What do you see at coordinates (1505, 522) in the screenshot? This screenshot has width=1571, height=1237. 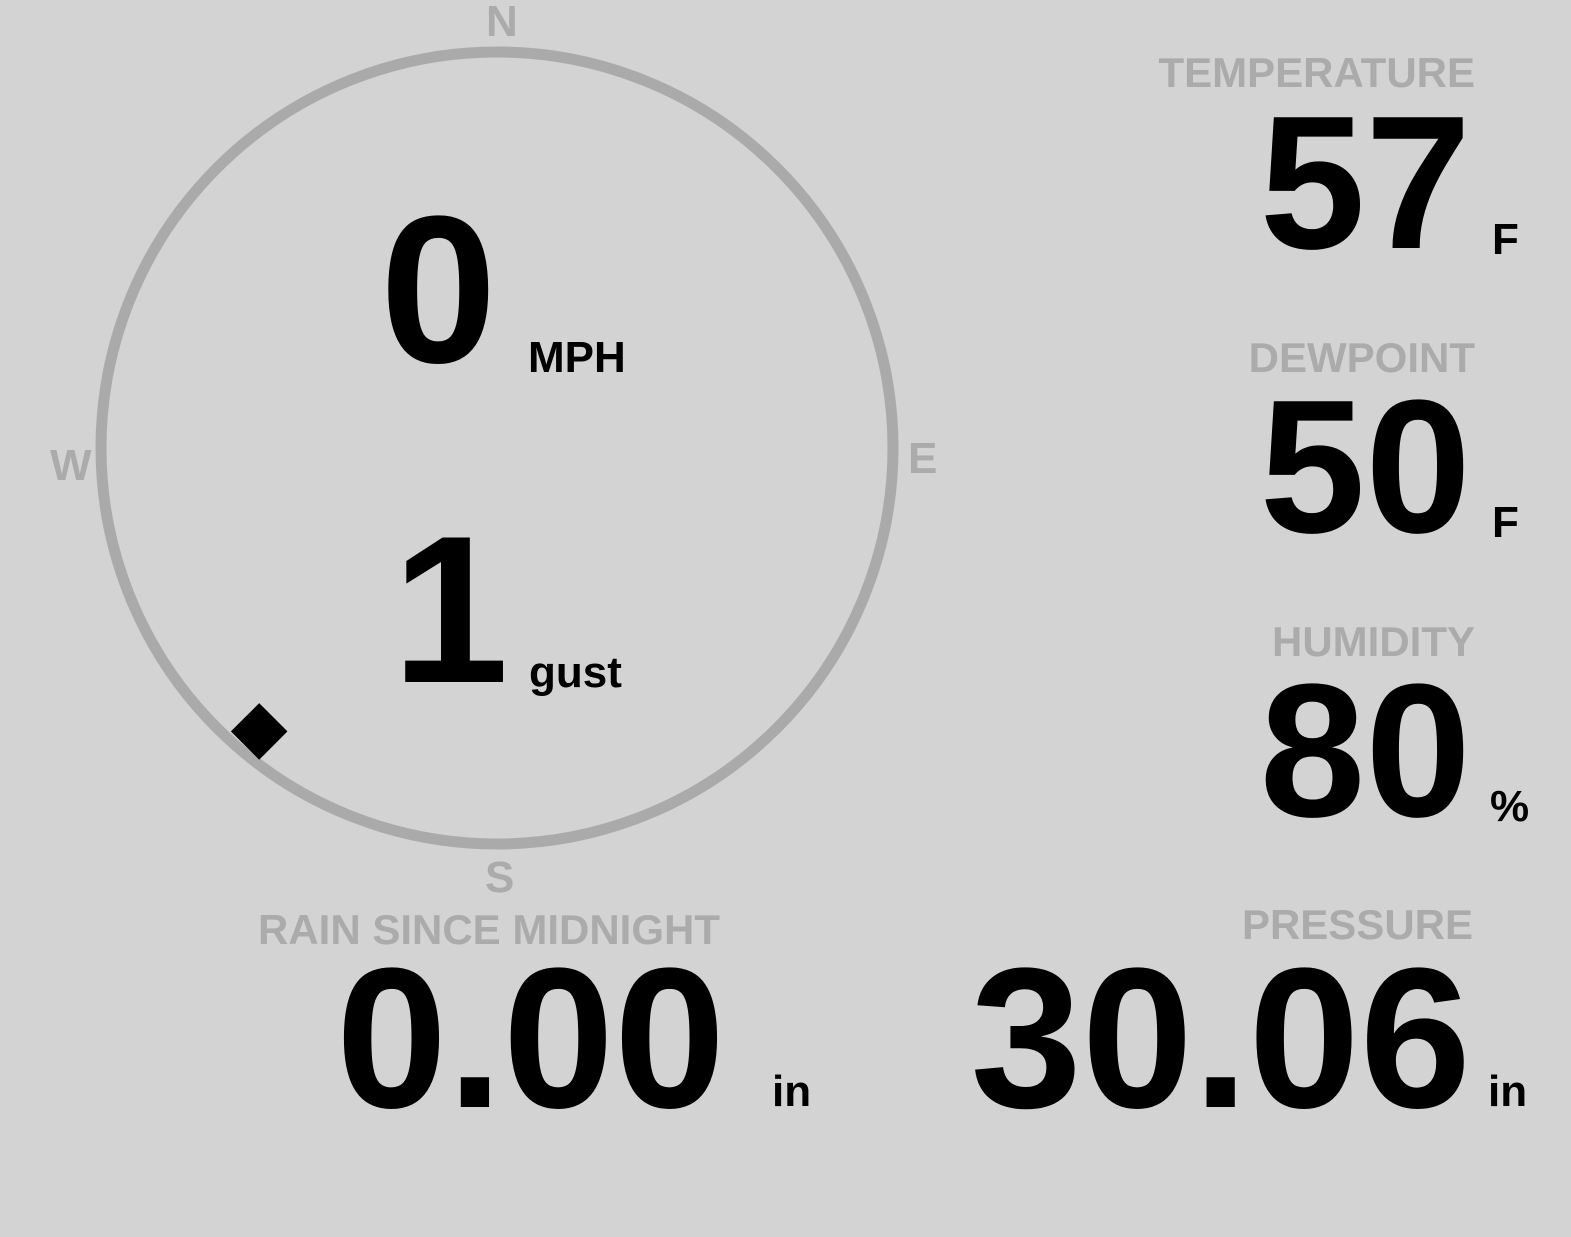 I see `dewpoint-unit: F` at bounding box center [1505, 522].